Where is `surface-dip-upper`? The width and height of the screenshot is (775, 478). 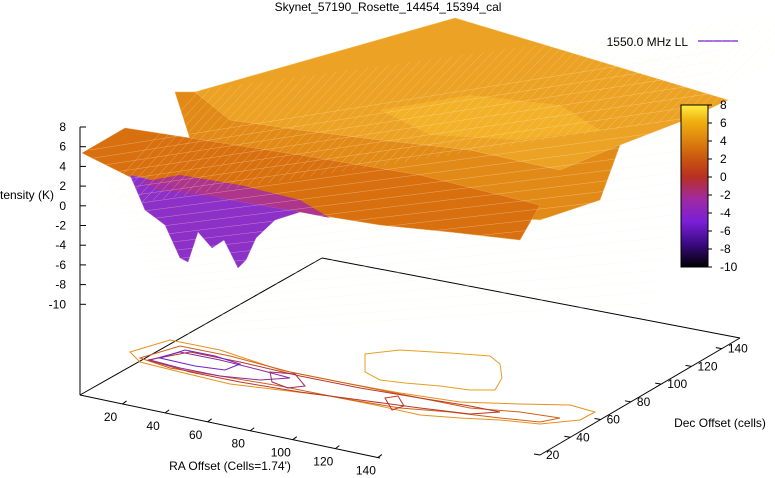 surface-dip-upper is located at coordinates (235, 196).